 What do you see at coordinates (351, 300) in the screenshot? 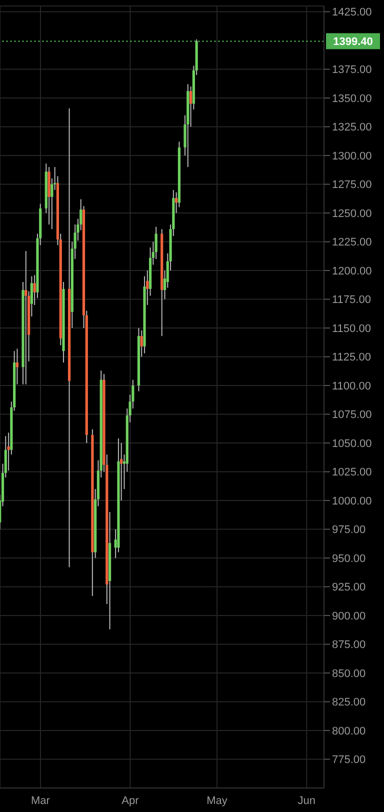
I see `y-tick-label: 1175.00` at bounding box center [351, 300].